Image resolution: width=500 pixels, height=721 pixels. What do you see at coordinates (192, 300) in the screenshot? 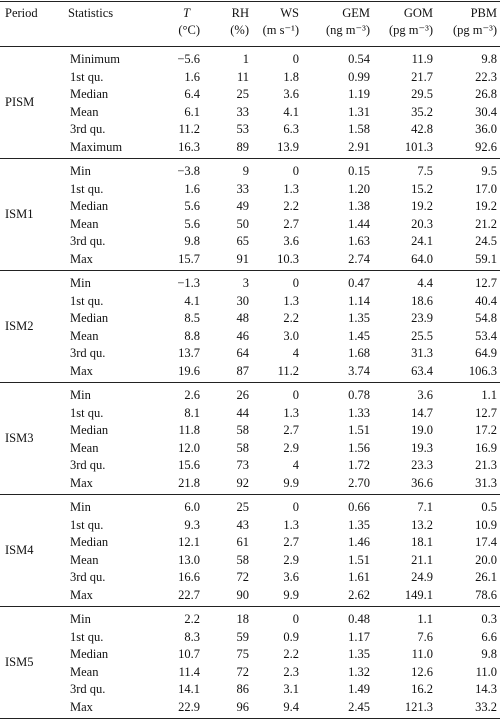
I see `cell-value: 4.1` at bounding box center [192, 300].